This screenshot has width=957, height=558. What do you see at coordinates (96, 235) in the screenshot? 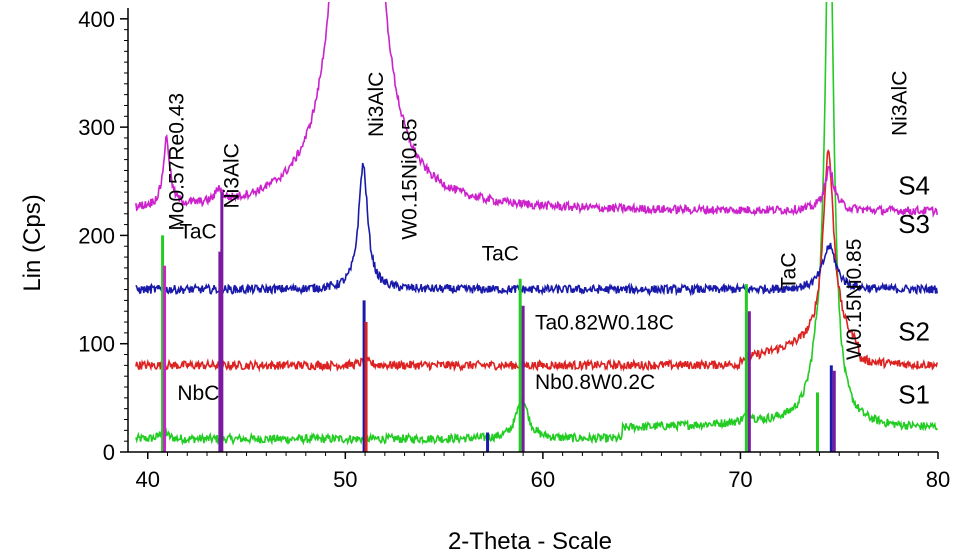
I see `y-tick-label: 200` at bounding box center [96, 235].